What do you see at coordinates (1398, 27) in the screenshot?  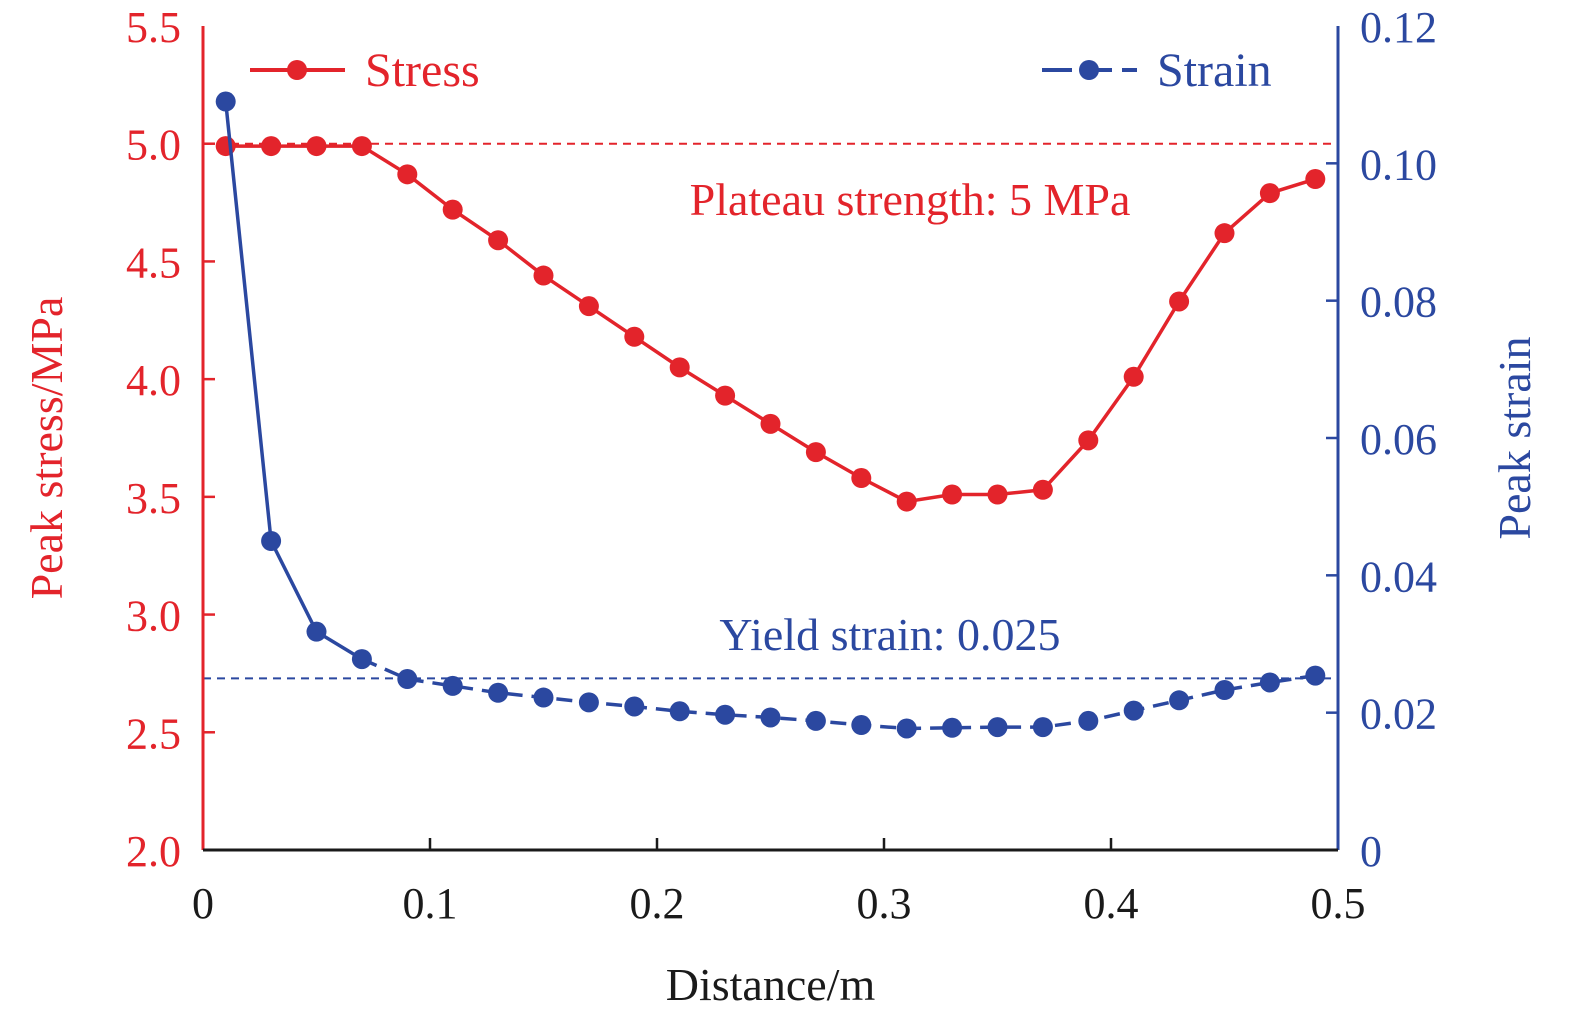 I see `right-y-tick-label: 0.12` at bounding box center [1398, 27].